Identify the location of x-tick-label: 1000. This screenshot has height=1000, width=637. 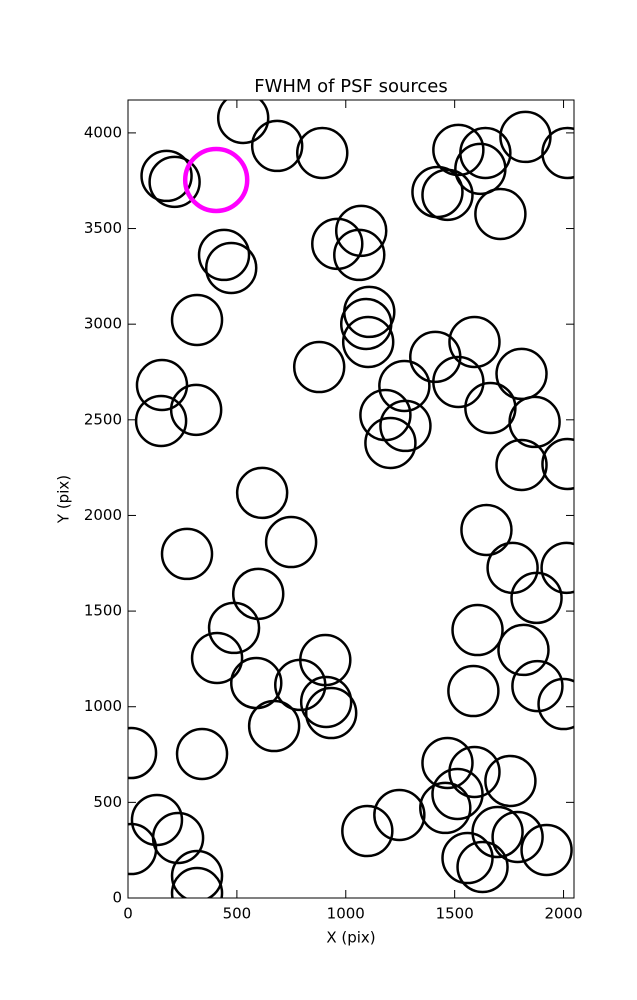
(346, 914).